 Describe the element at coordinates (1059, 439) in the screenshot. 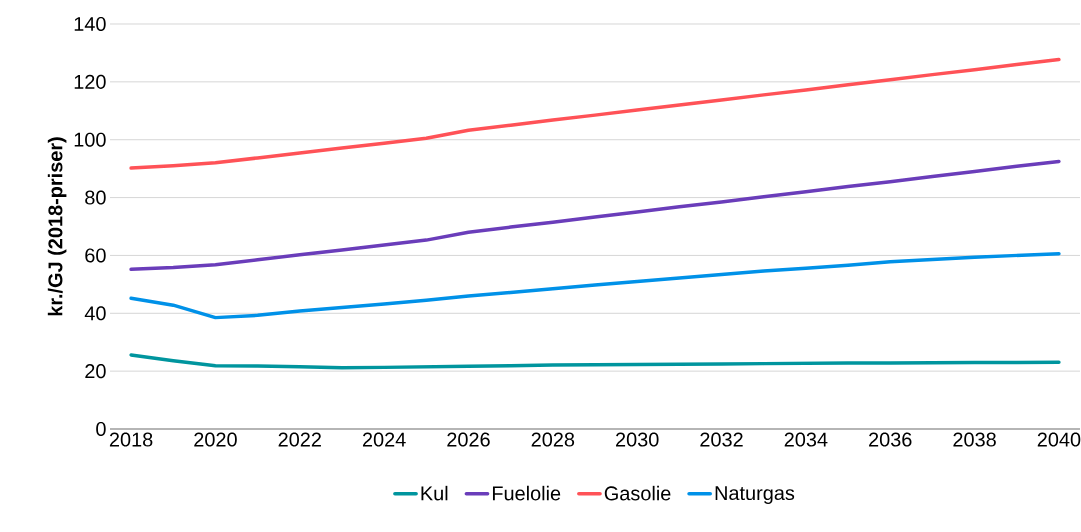

I see `x-tick-label: 2040` at that location.